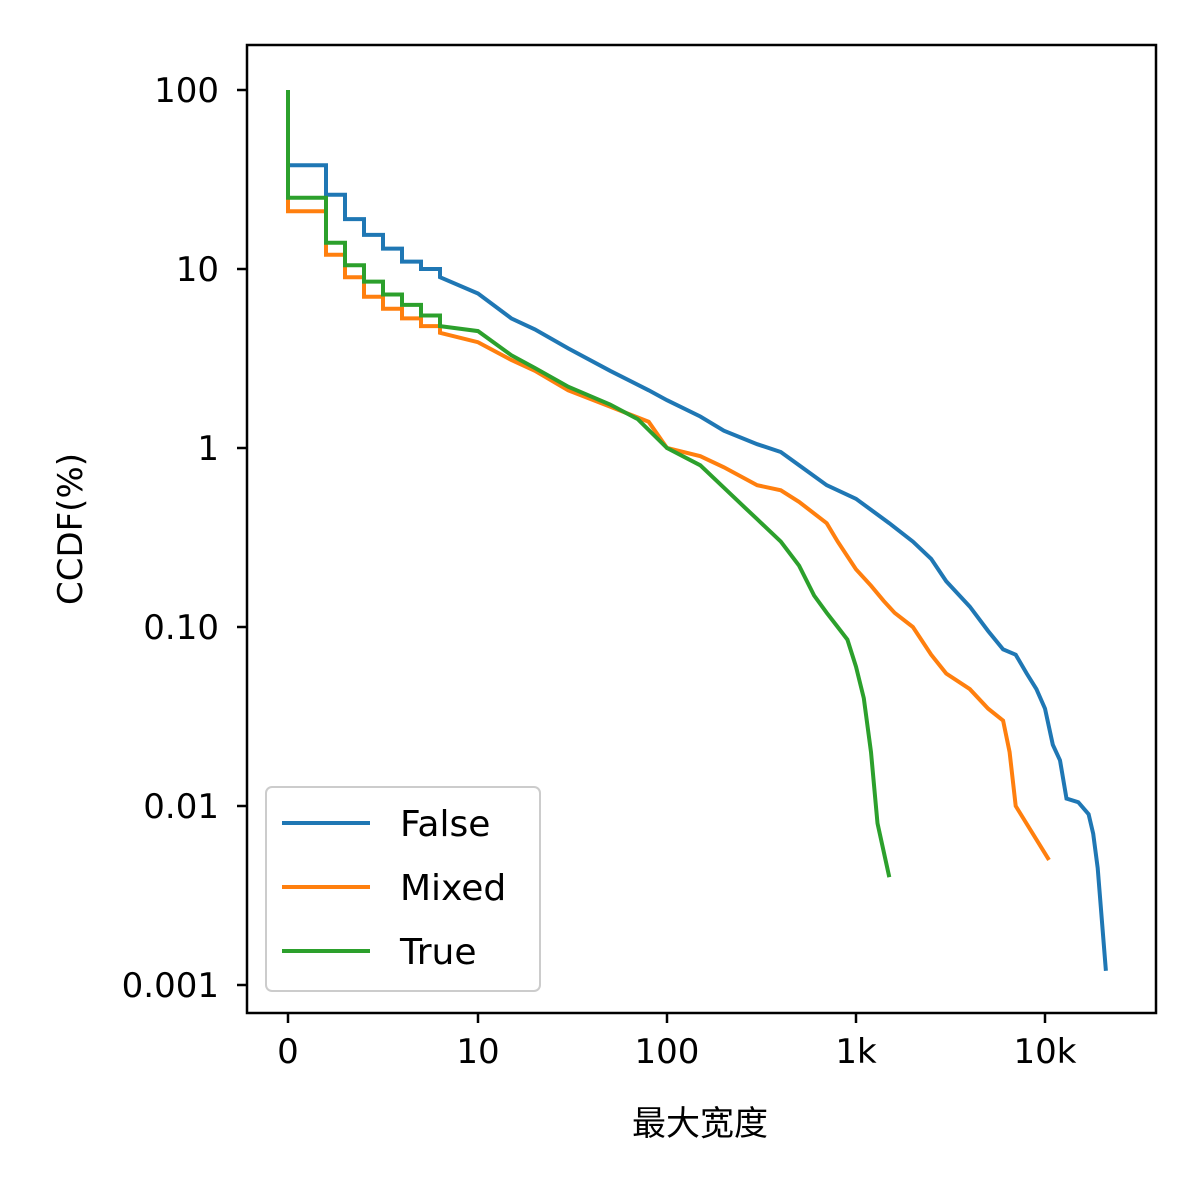 The height and width of the screenshot is (1200, 1200). I want to click on y-tick-label: 0.01, so click(181, 807).